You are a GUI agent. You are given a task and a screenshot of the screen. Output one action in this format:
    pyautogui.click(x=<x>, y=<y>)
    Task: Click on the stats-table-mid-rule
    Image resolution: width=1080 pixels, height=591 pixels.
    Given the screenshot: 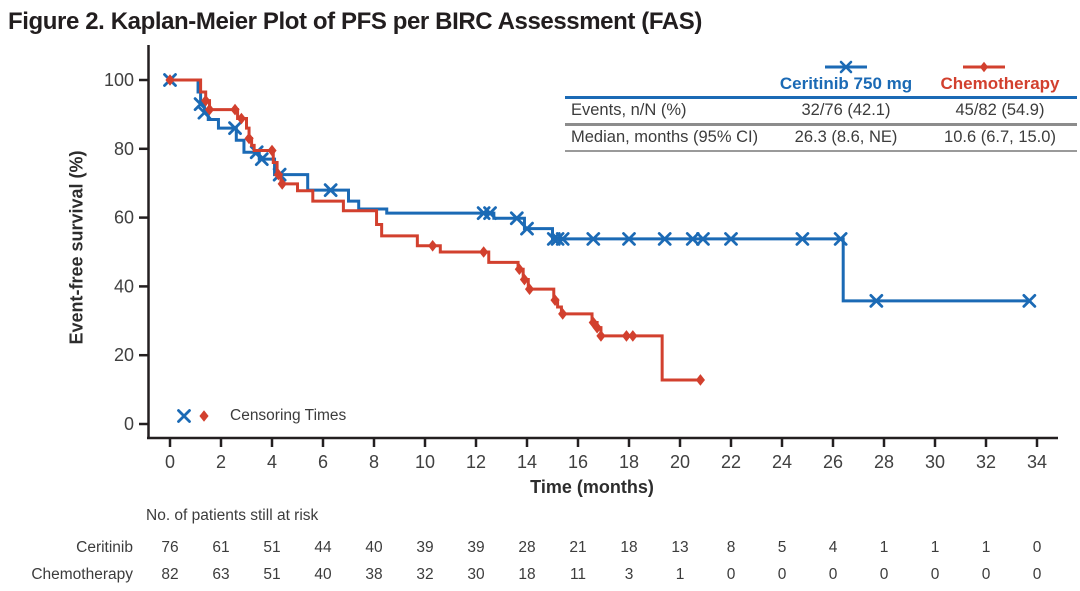 What is the action you would take?
    pyautogui.click(x=821, y=124)
    